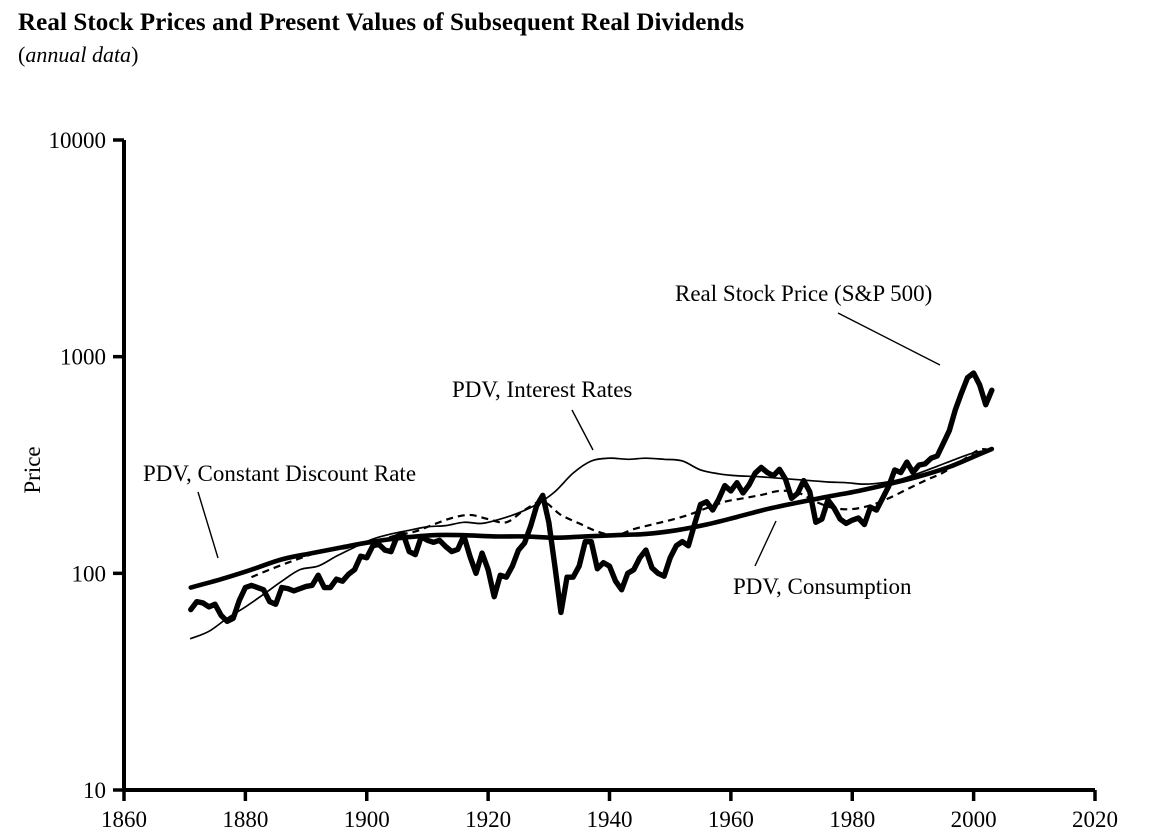 The height and width of the screenshot is (840, 1152). I want to click on y-axis-ticks: 10 100 1000 10000, so click(86, 465).